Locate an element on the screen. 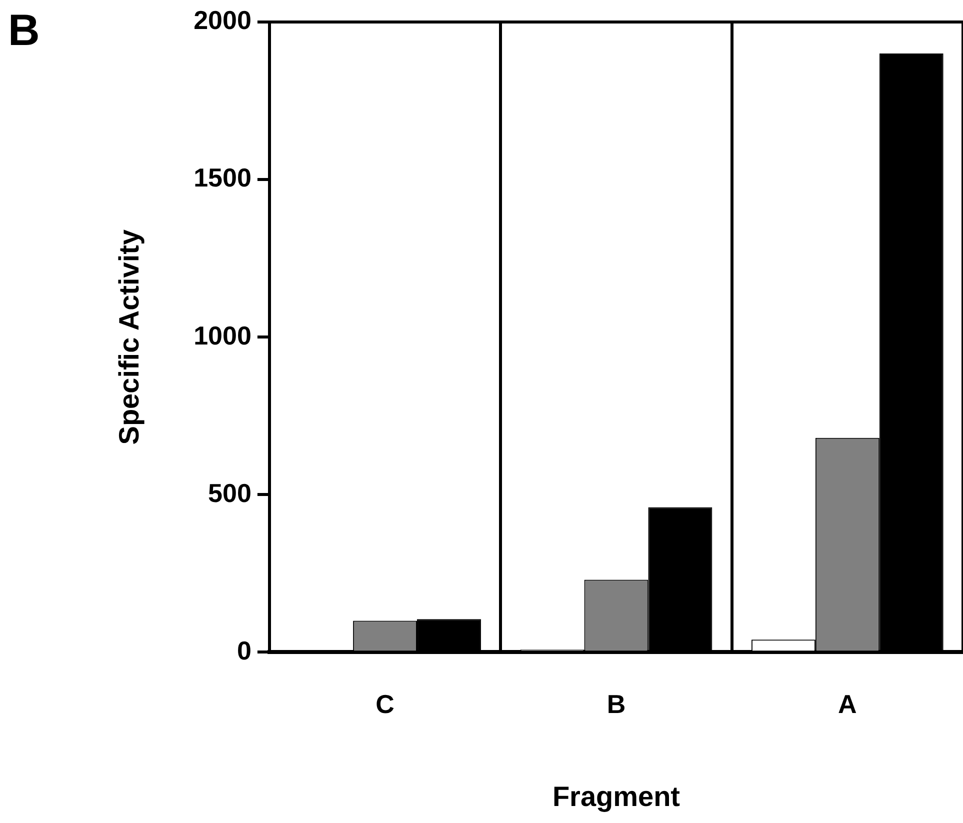 The width and height of the screenshot is (963, 823). x-tick-label: C is located at coordinates (385, 703).